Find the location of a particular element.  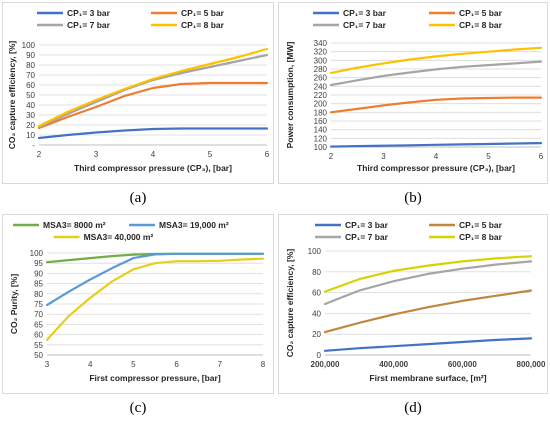

caption-d: (d) is located at coordinates (413, 408).